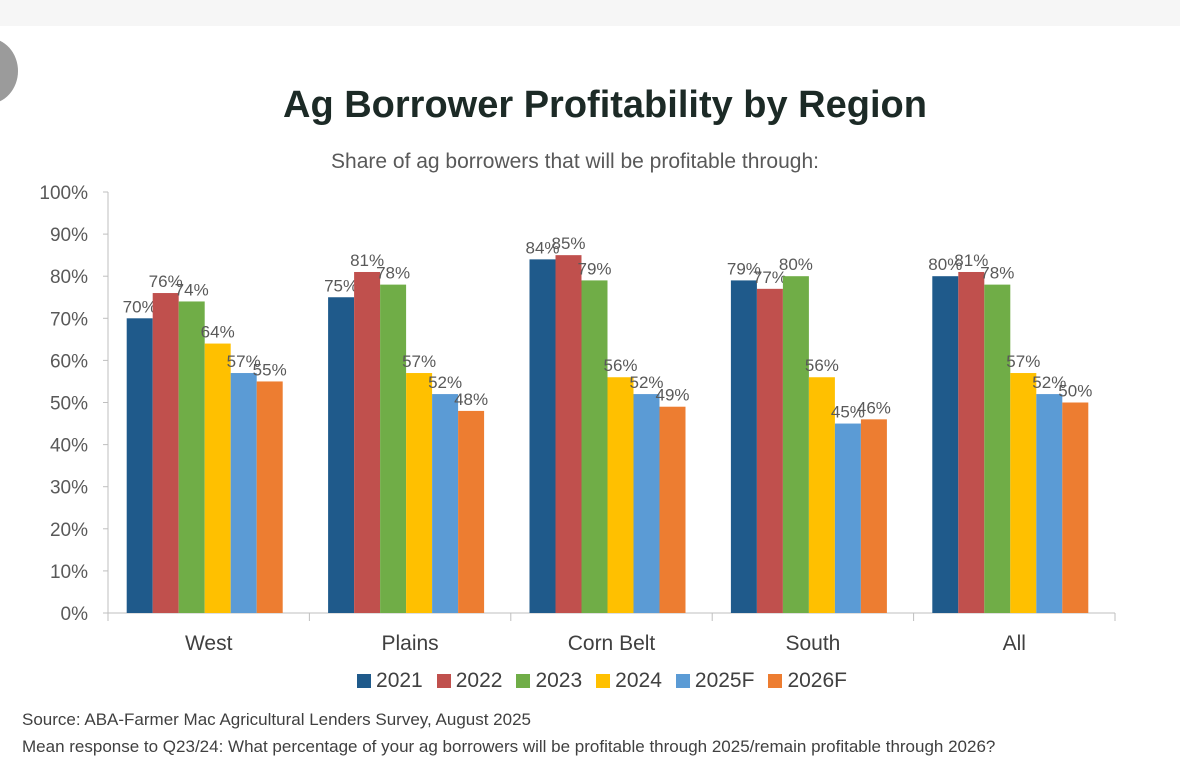  I want to click on data-label: 46%, so click(874, 407).